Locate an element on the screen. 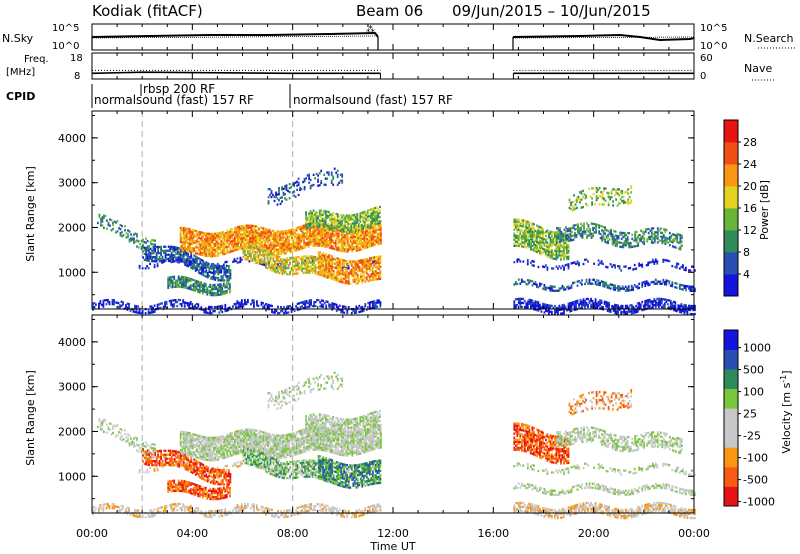 The height and width of the screenshot is (554, 800). power-cell-1924 is located at coordinates (299, 229).